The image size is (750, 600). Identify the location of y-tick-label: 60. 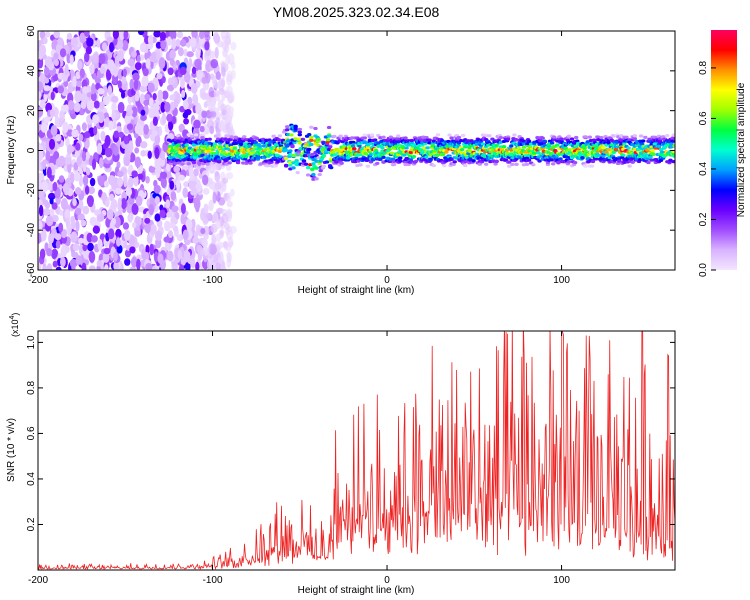
(31, 31).